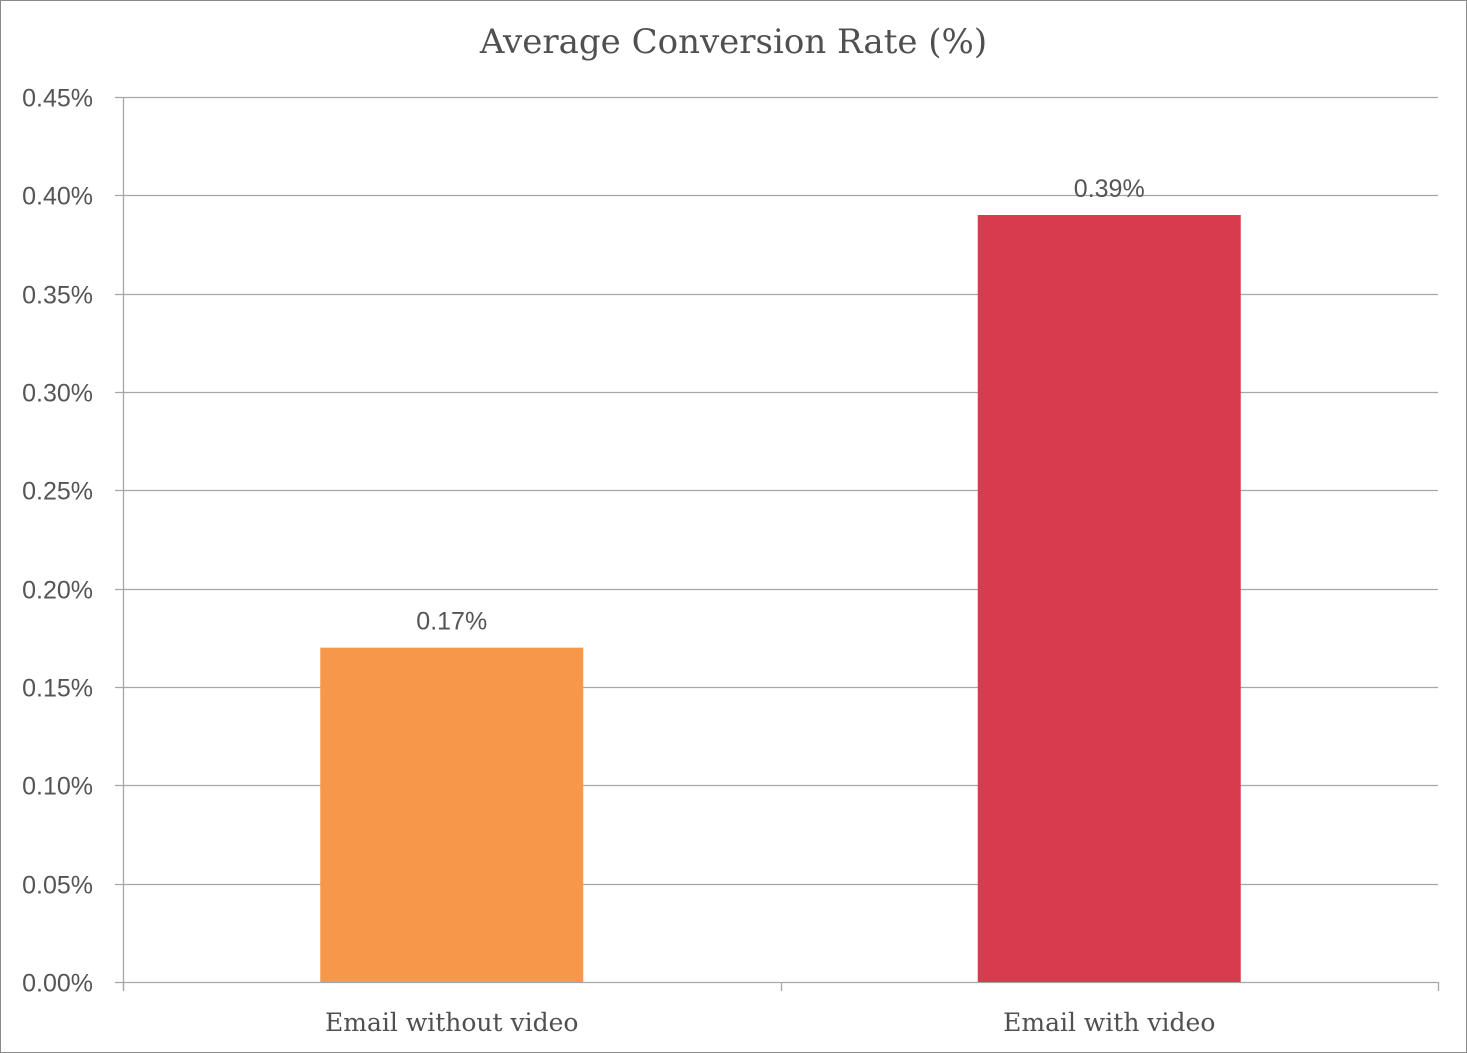  What do you see at coordinates (57, 197) in the screenshot?
I see `y-tick-label: 0.40%` at bounding box center [57, 197].